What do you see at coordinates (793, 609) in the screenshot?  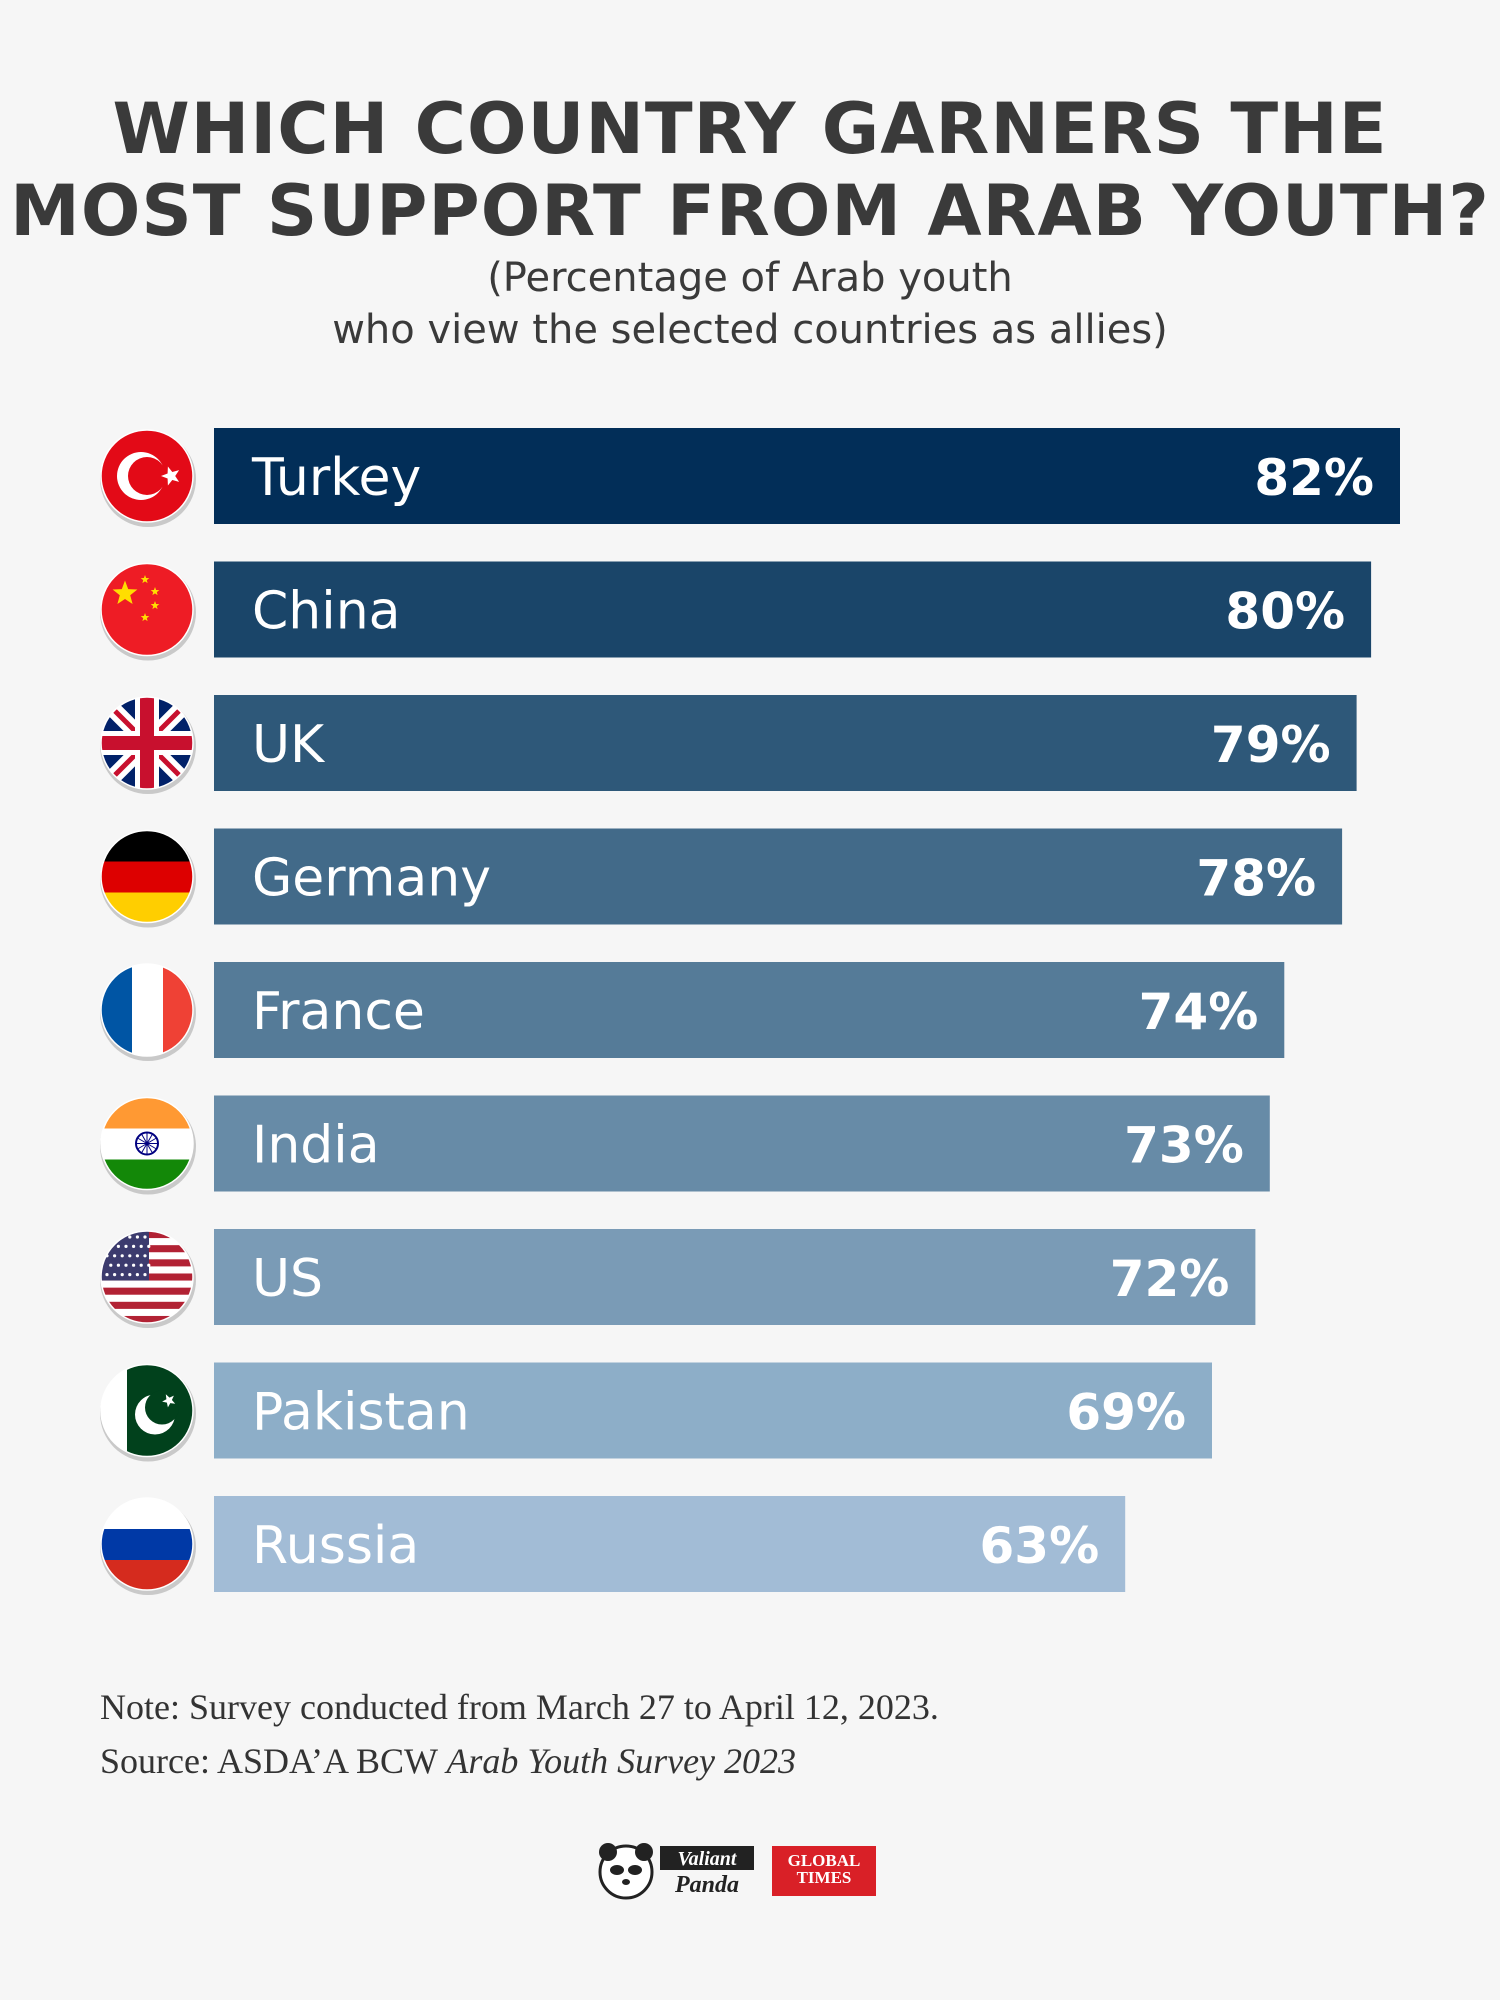 I see `bar-china` at bounding box center [793, 609].